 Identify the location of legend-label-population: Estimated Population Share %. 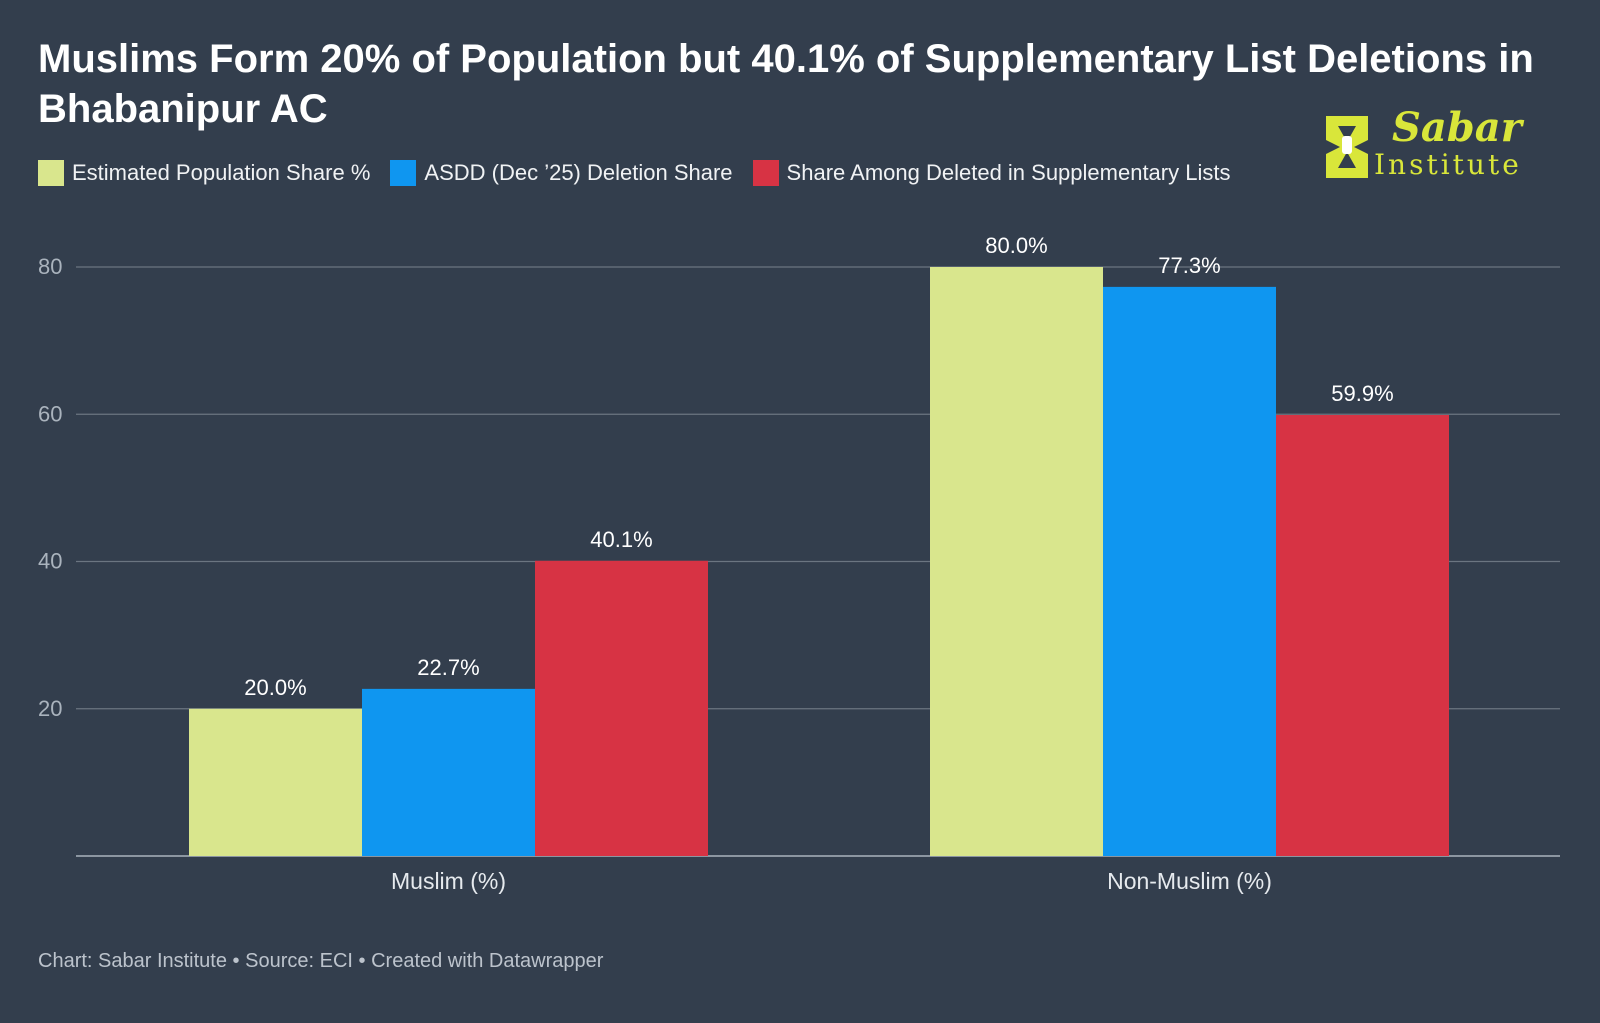
(221, 172).